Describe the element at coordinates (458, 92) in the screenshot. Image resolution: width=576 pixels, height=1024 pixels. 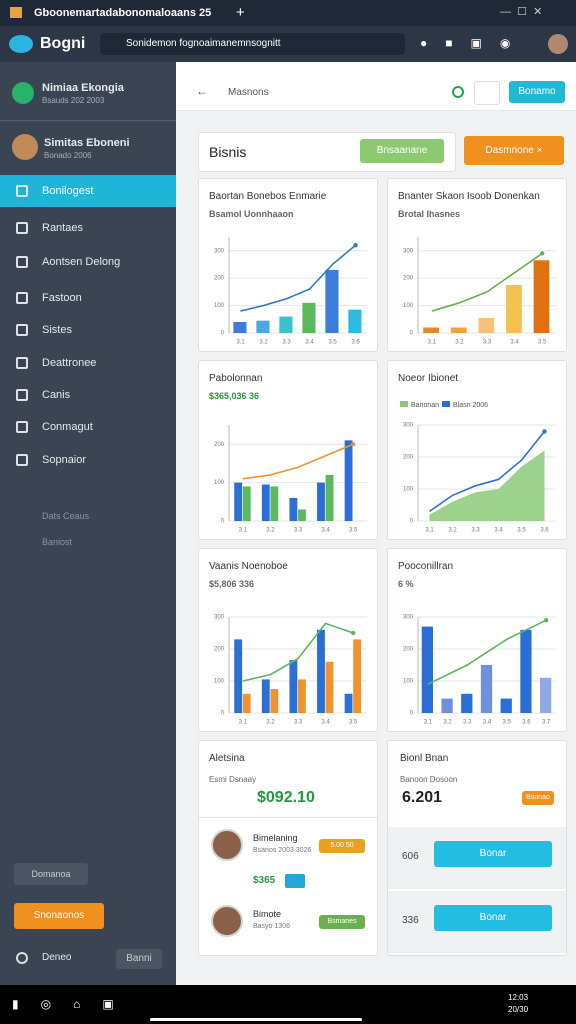
I see `status-icon` at that location.